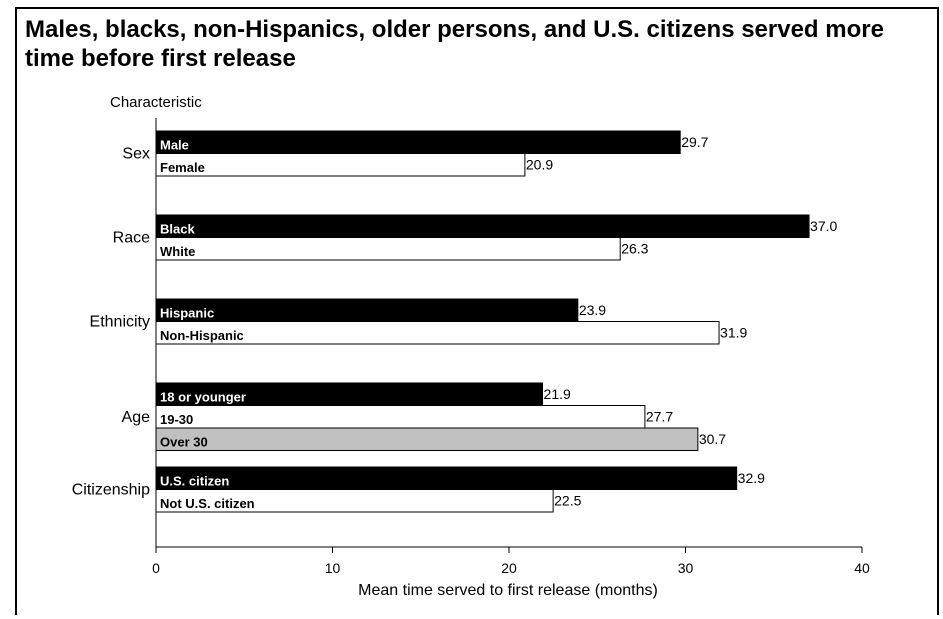 The width and height of the screenshot is (943, 619). What do you see at coordinates (176, 419) in the screenshot?
I see `bar-label: 19-30` at bounding box center [176, 419].